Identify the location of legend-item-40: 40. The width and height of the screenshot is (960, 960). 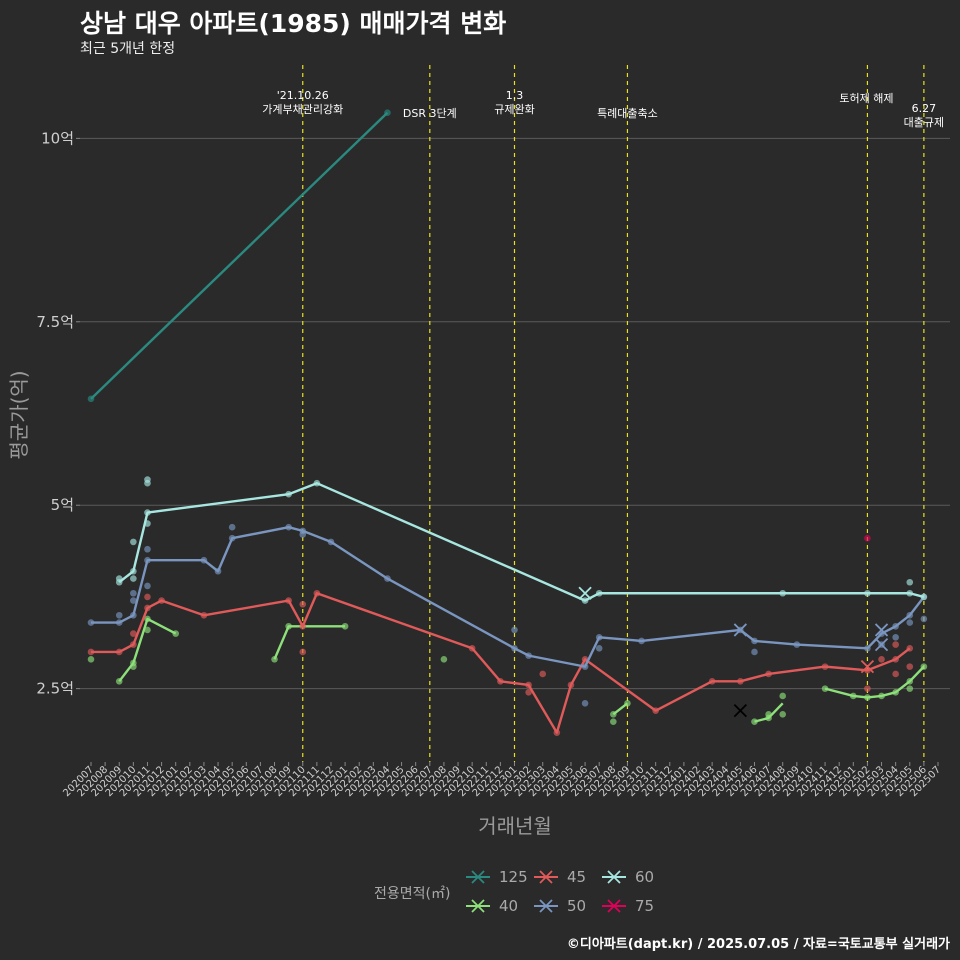
(491, 906).